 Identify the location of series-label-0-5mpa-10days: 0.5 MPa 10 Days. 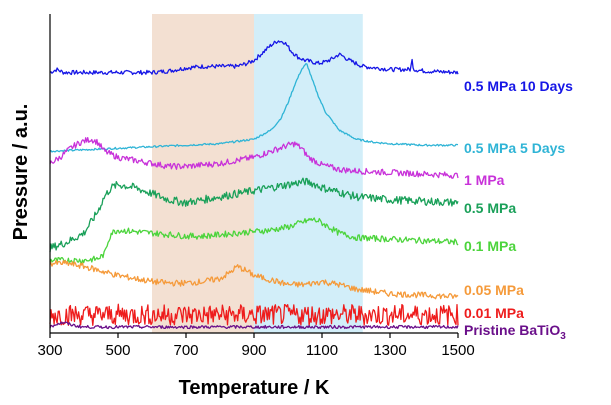
(518, 86).